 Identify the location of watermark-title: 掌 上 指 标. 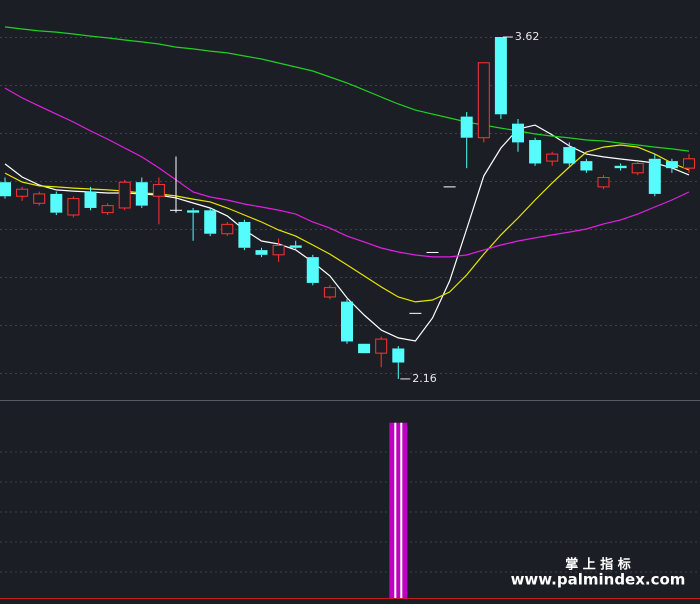
(598, 565).